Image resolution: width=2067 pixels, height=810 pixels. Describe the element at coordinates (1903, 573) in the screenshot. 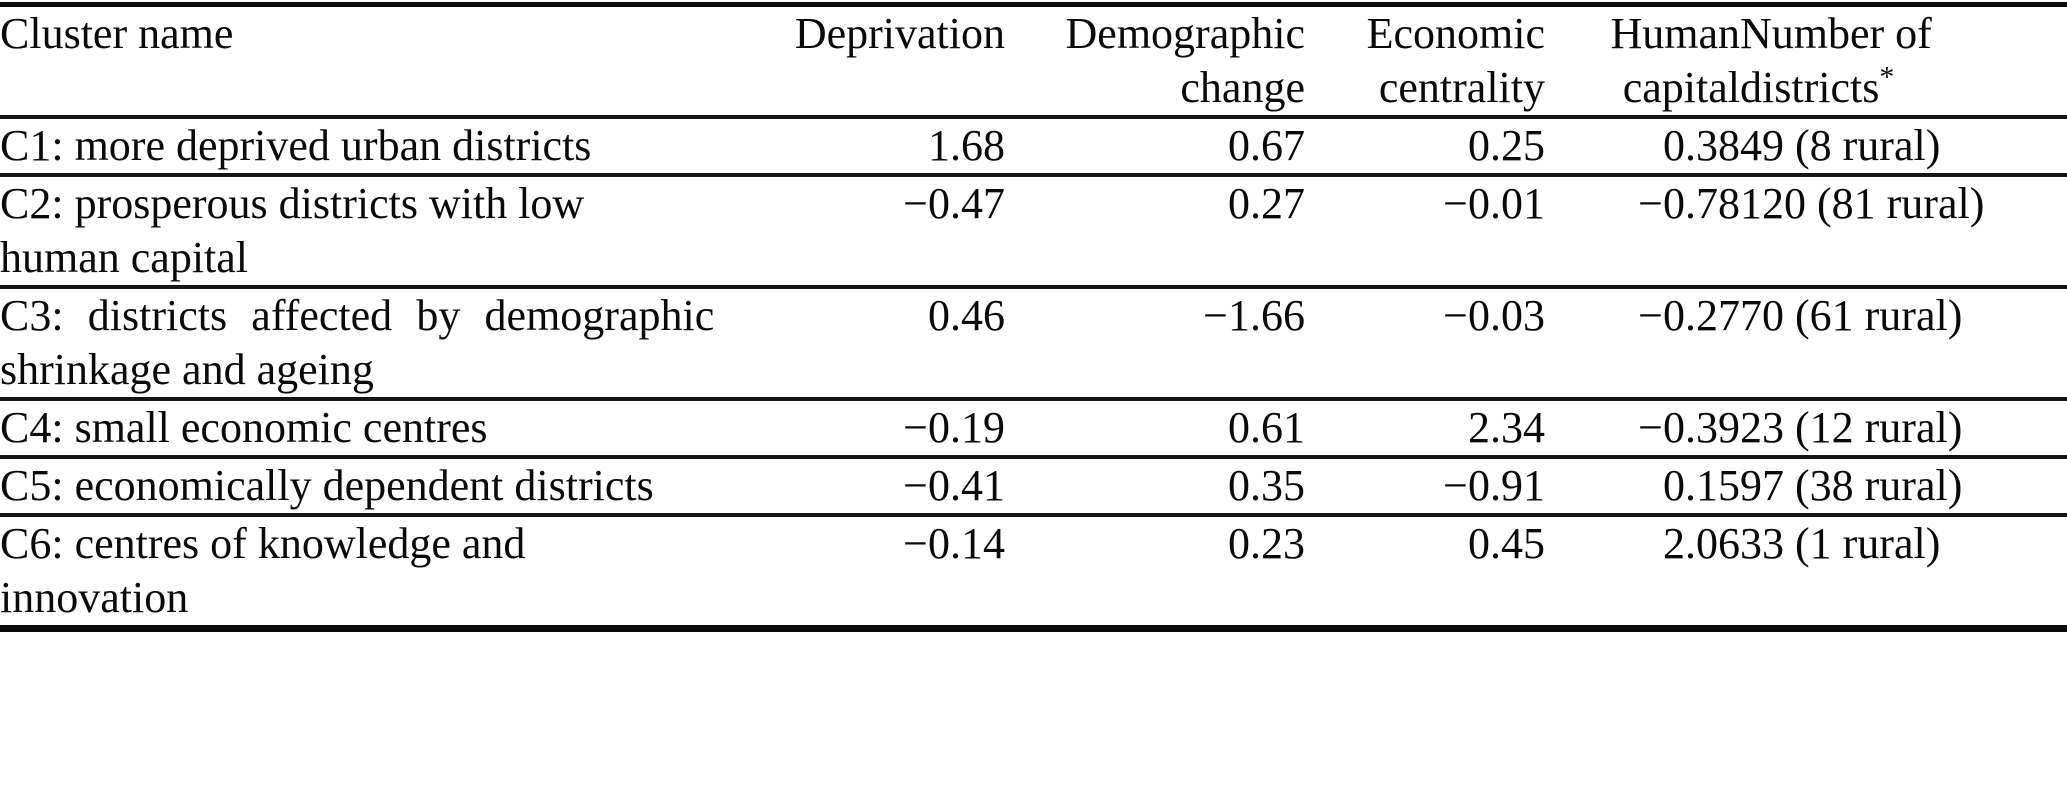

I see `districts-count-cell: 33 (1 rural)` at that location.